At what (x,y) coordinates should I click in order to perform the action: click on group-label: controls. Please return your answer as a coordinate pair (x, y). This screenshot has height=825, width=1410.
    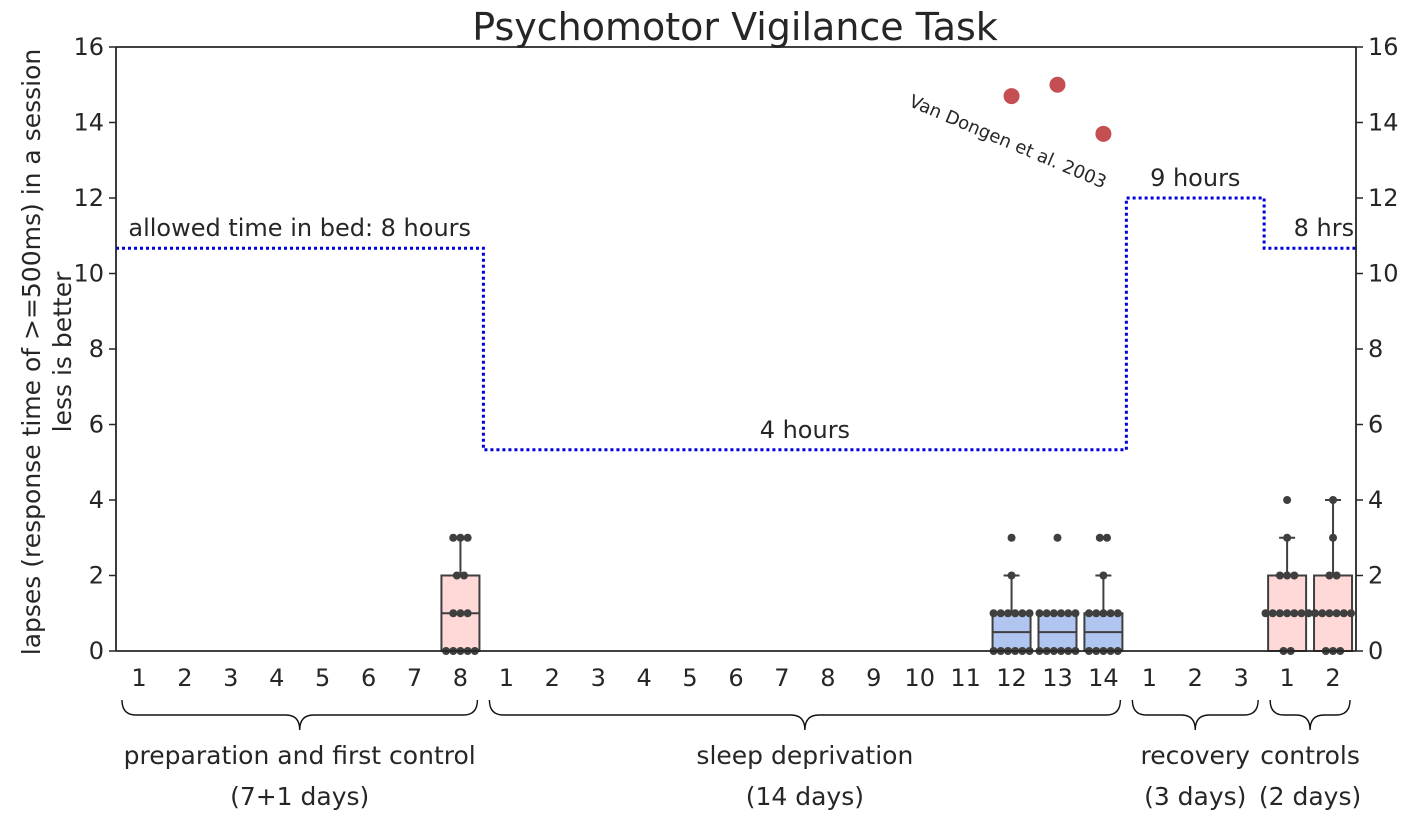
    Looking at the image, I should click on (1310, 755).